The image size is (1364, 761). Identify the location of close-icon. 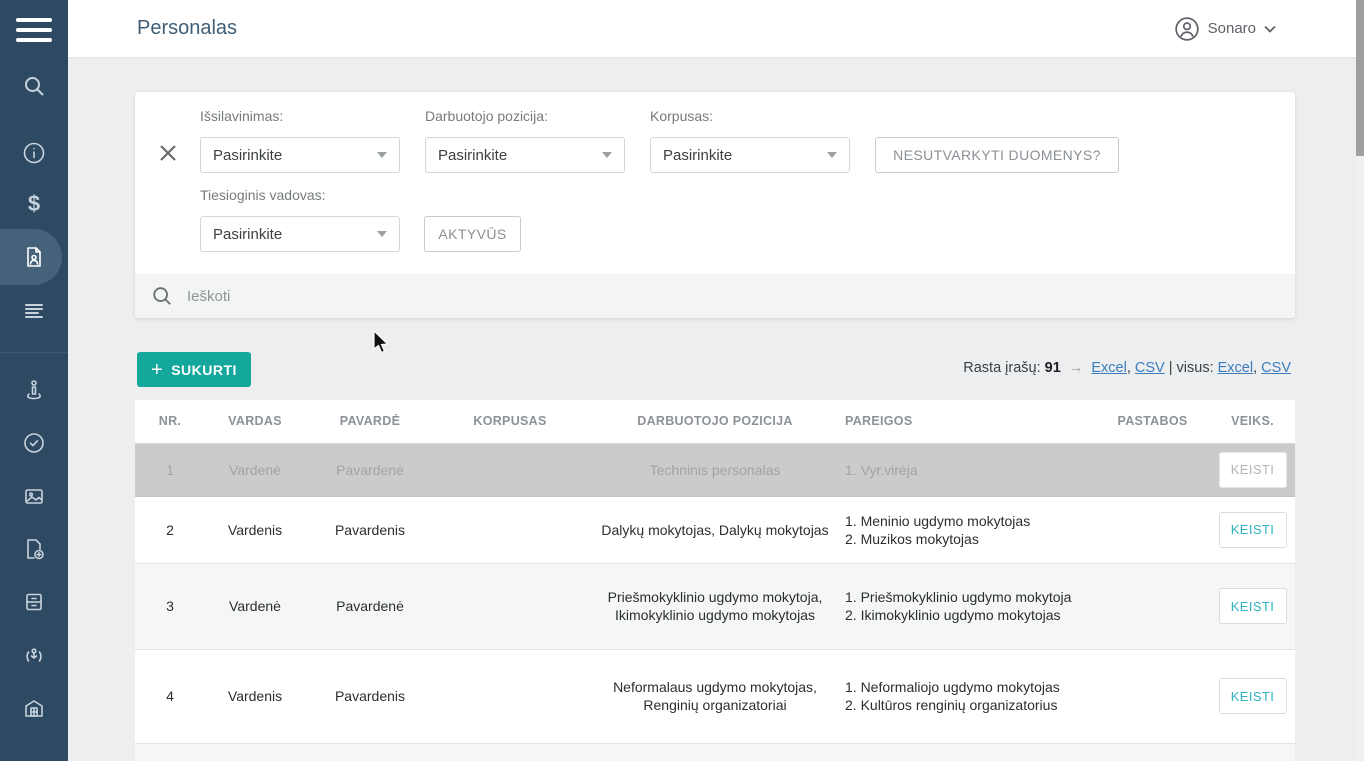
(168, 153).